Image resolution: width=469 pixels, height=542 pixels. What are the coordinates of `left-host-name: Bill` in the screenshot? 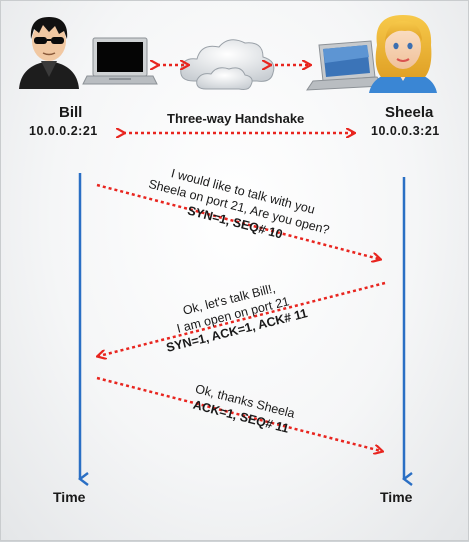 It's located at (71, 112).